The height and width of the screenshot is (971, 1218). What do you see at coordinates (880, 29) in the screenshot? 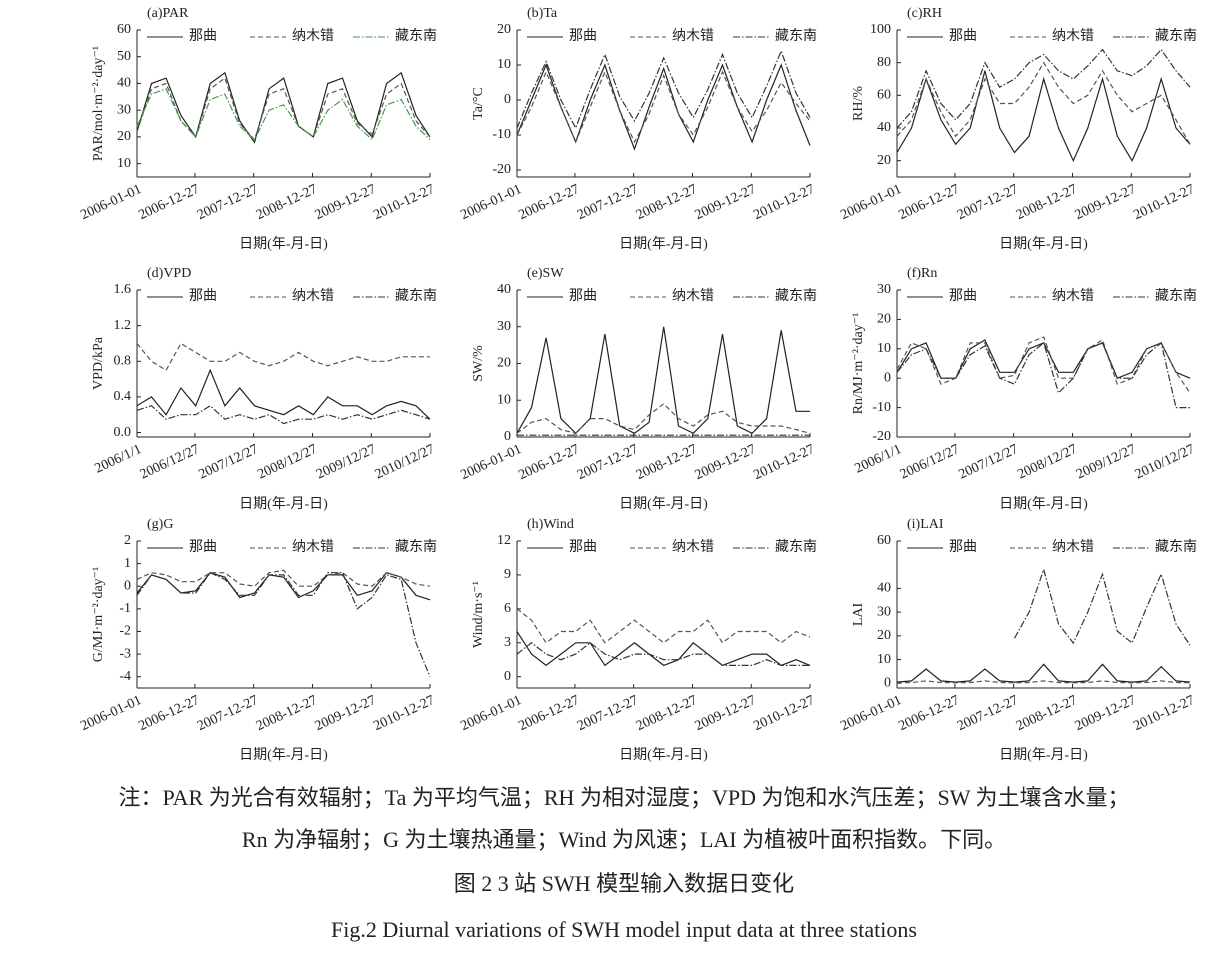
I see `y-tick-label: 100` at bounding box center [880, 29].